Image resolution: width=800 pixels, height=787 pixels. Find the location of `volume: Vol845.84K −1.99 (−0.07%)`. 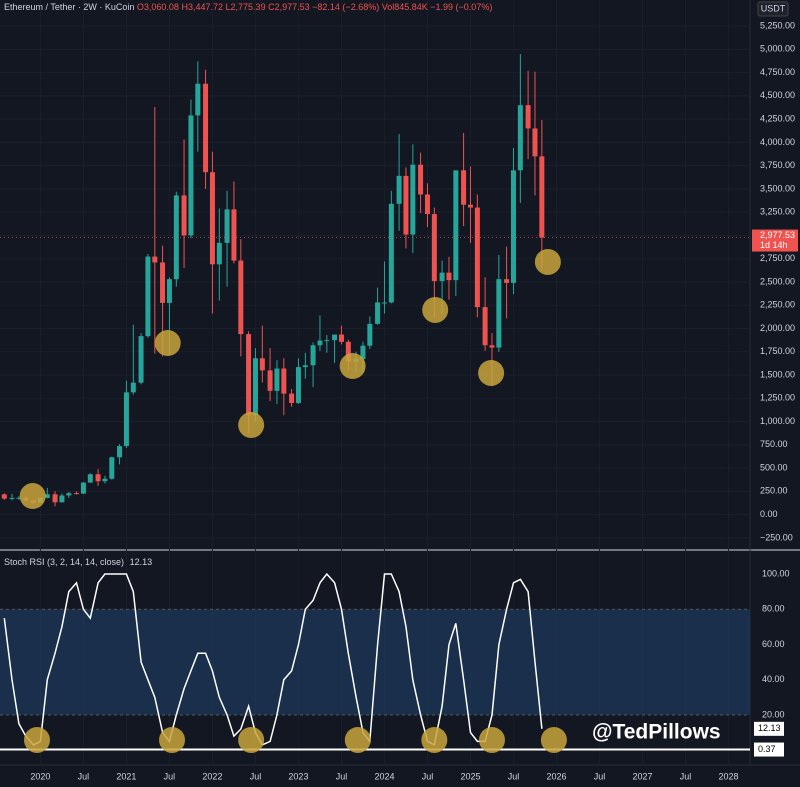

volume: Vol845.84K −1.99 (−0.07%) is located at coordinates (437, 7).